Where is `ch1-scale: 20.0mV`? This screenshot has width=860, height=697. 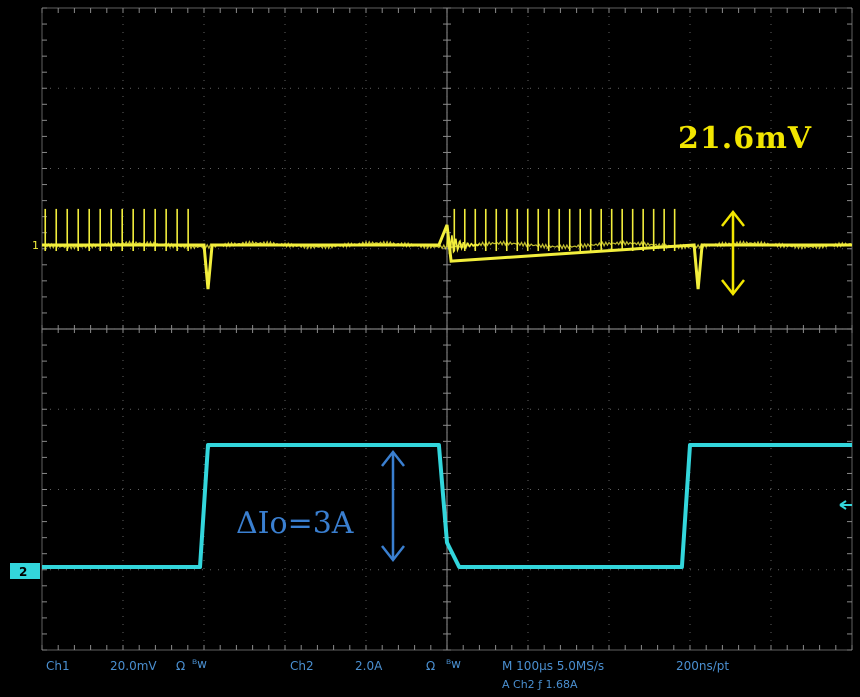
ch1-scale: 20.0mV is located at coordinates (133, 666).